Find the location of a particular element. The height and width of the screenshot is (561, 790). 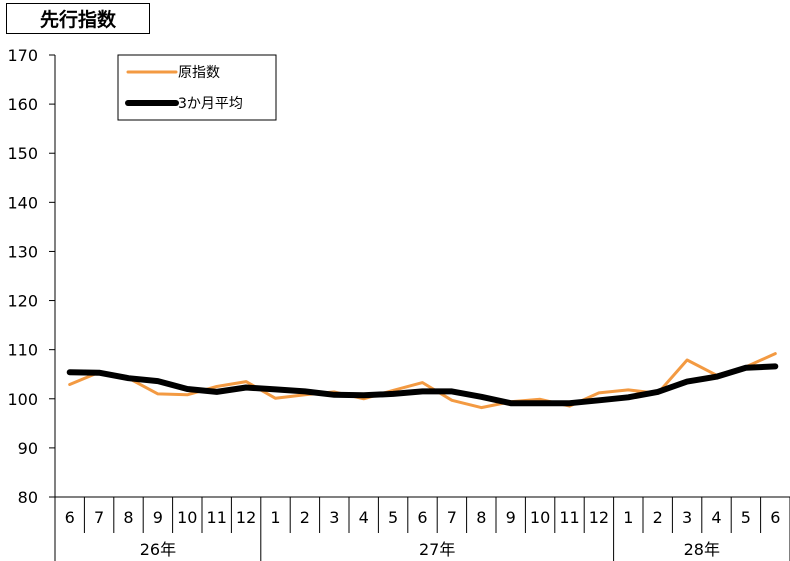

y-tick-label: 150 is located at coordinates (22, 153).